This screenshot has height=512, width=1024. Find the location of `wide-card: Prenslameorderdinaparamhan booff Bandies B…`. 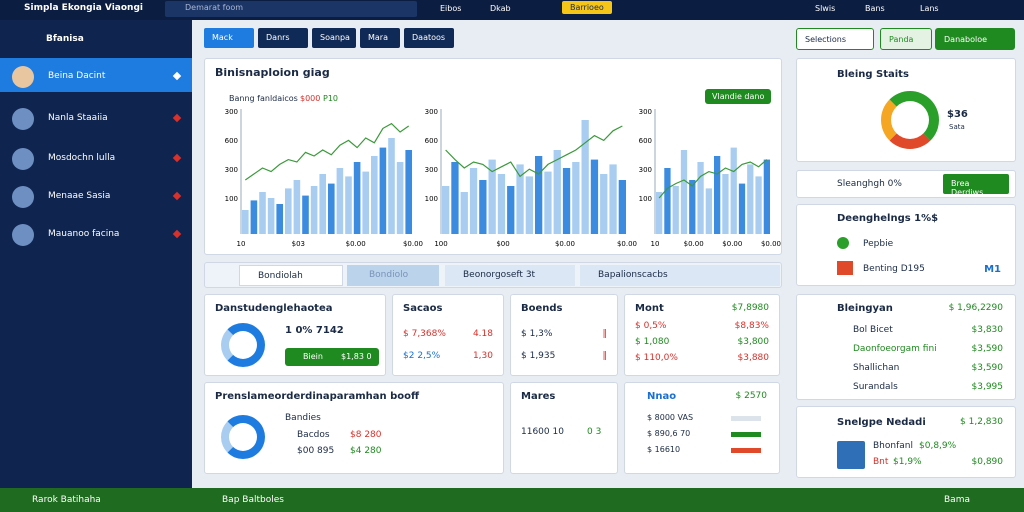

wide-card: Prenslameorderdinaparamhan booff Bandies B… is located at coordinates (354, 428).